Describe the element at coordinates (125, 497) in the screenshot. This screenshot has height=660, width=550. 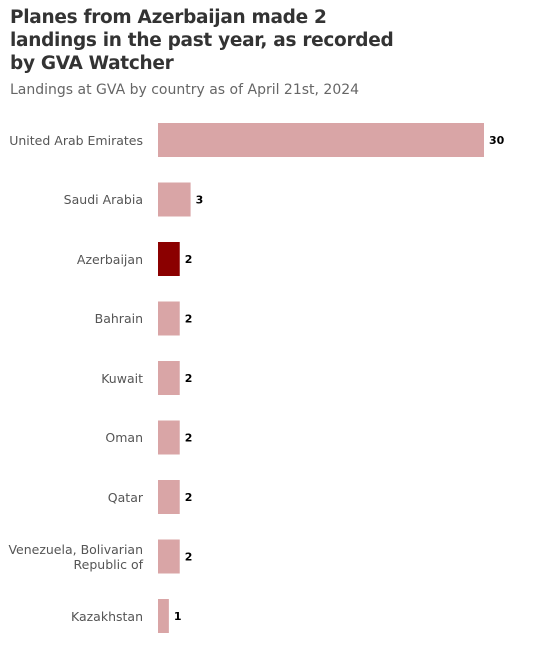
I see `category-label: Qatar` at that location.